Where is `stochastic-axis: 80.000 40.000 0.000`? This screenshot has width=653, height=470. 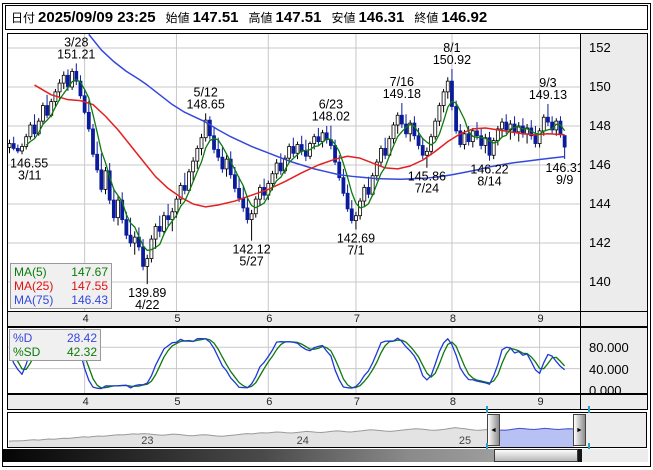
stochastic-axis: 80.000 40.000 0.000 is located at coordinates (614, 362).